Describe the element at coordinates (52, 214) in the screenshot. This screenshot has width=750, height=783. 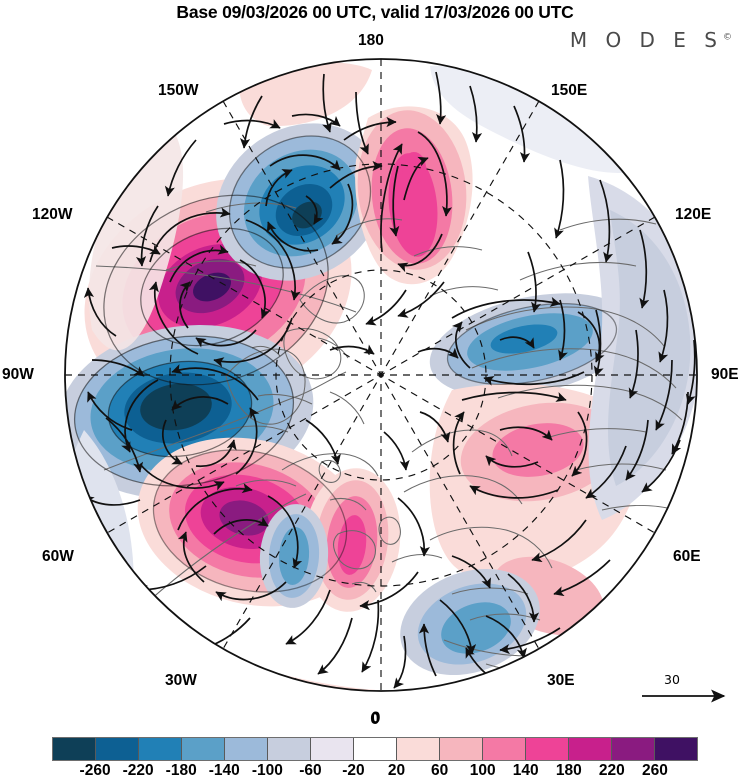
I see `lon-label-120W: 120W` at that location.